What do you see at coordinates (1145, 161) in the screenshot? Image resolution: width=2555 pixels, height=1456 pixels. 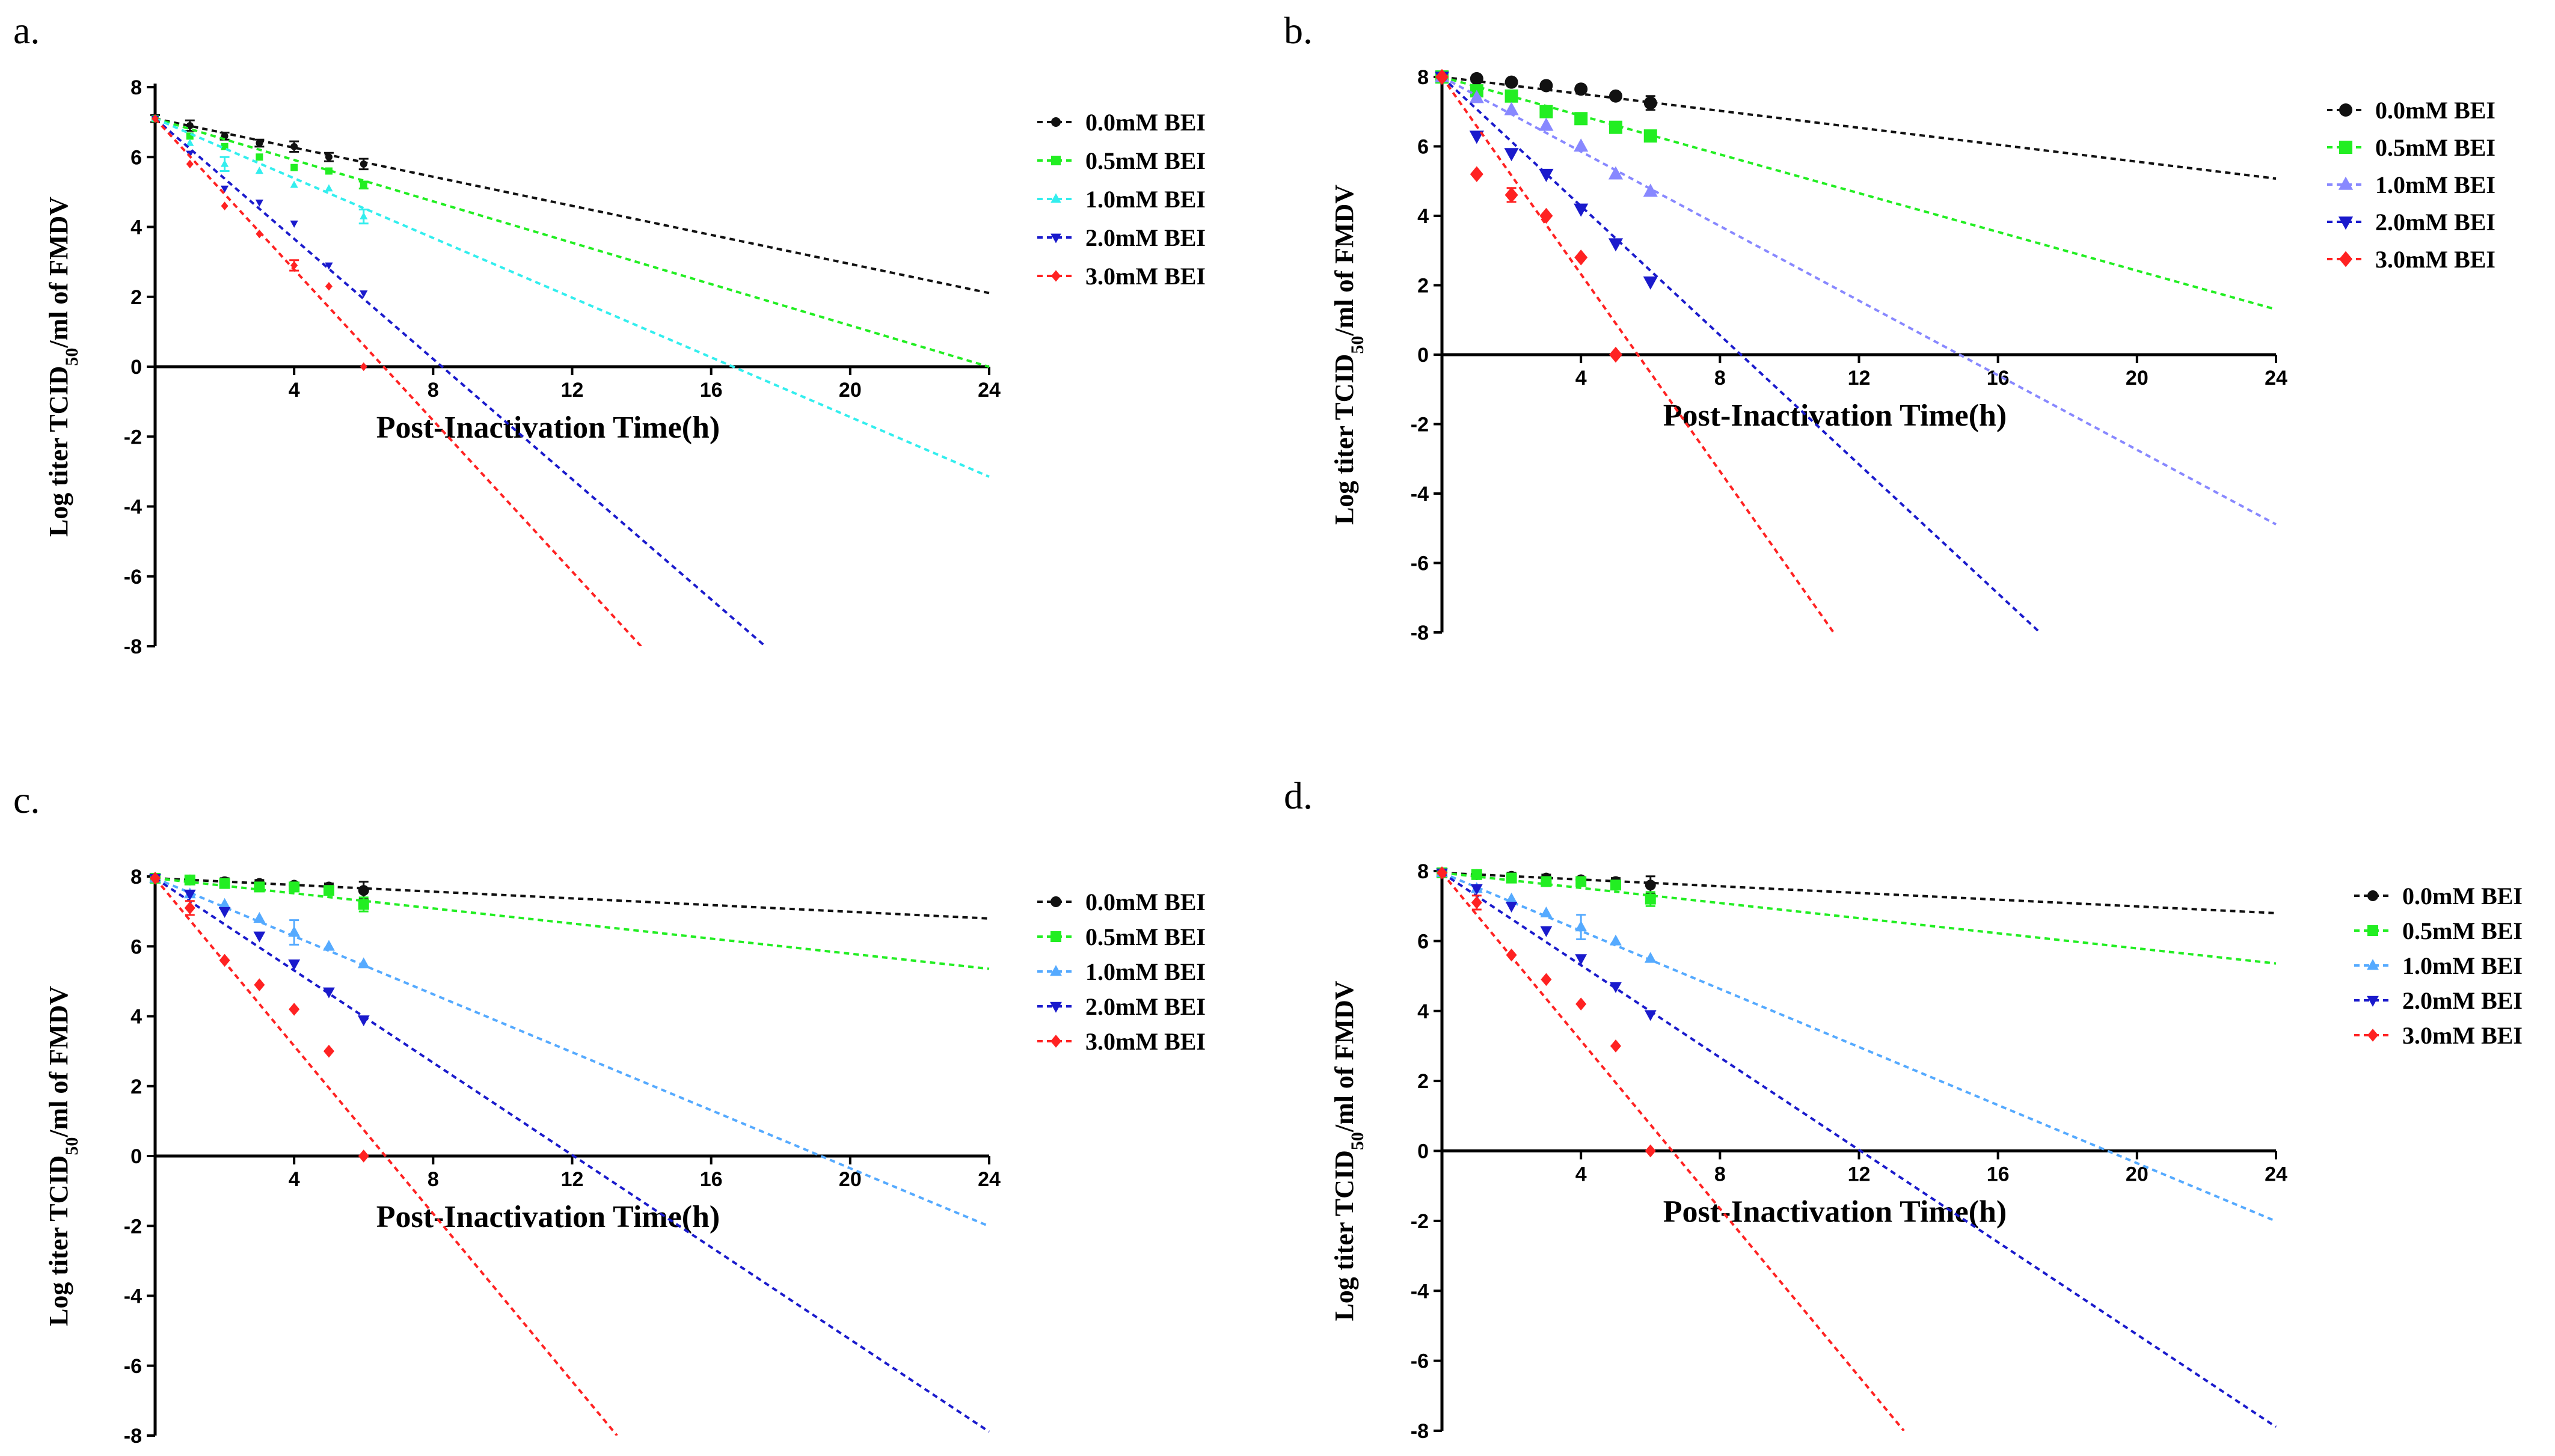 I see `legend-label: 0.5mM BEI` at bounding box center [1145, 161].